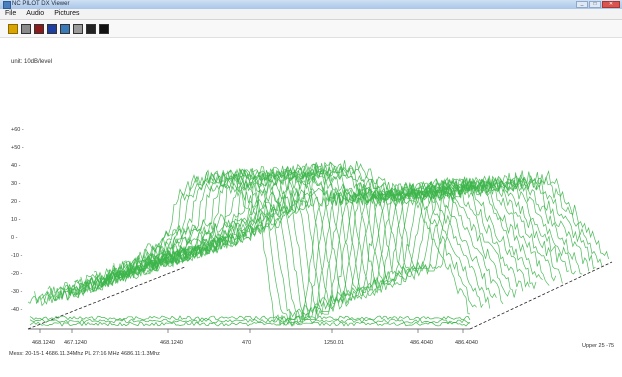 This screenshot has height=377, width=622. Describe the element at coordinates (39, 28) in the screenshot. I see `record-icon` at that location.